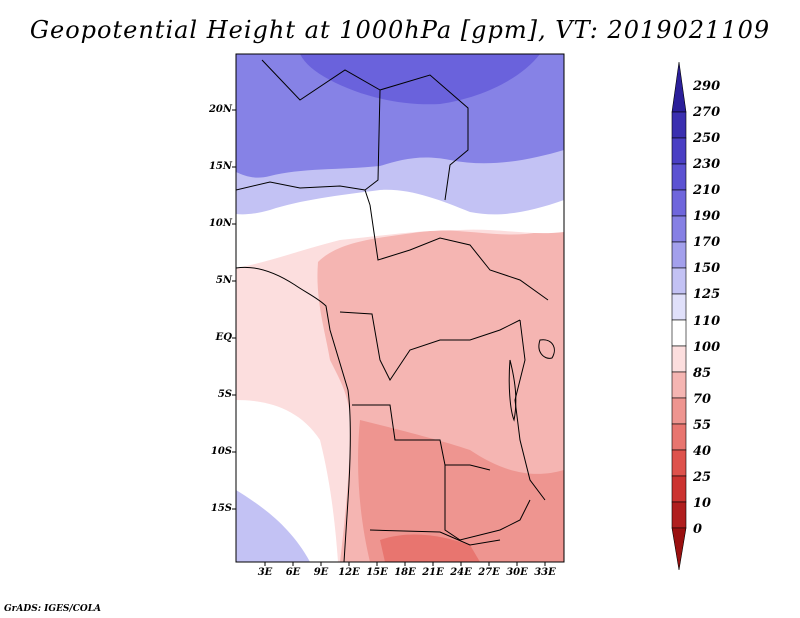  What do you see at coordinates (430, 346) in the screenshot?
I see `border-congo` at bounding box center [430, 346].